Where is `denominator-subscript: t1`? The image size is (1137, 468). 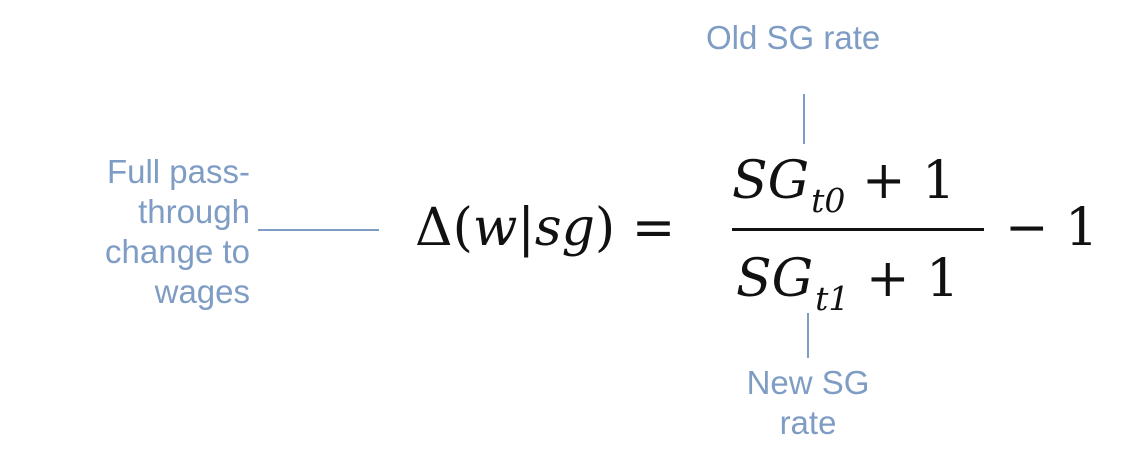
denominator-subscript: t1 is located at coordinates (832, 298).